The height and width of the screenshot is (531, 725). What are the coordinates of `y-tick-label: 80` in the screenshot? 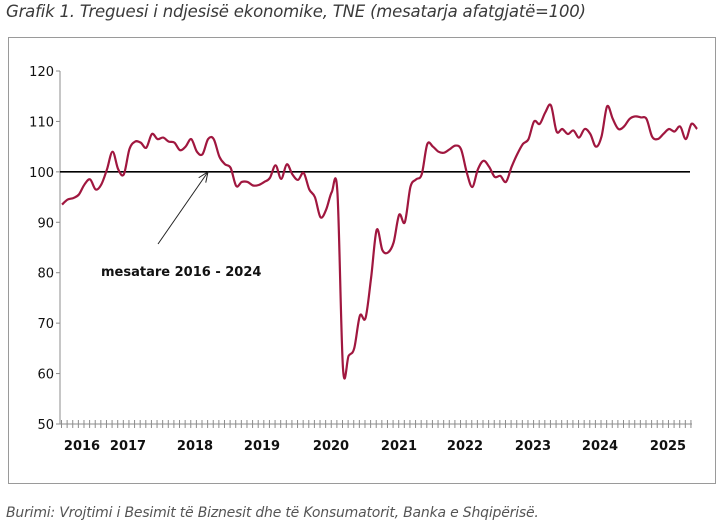 It's located at (45, 274).